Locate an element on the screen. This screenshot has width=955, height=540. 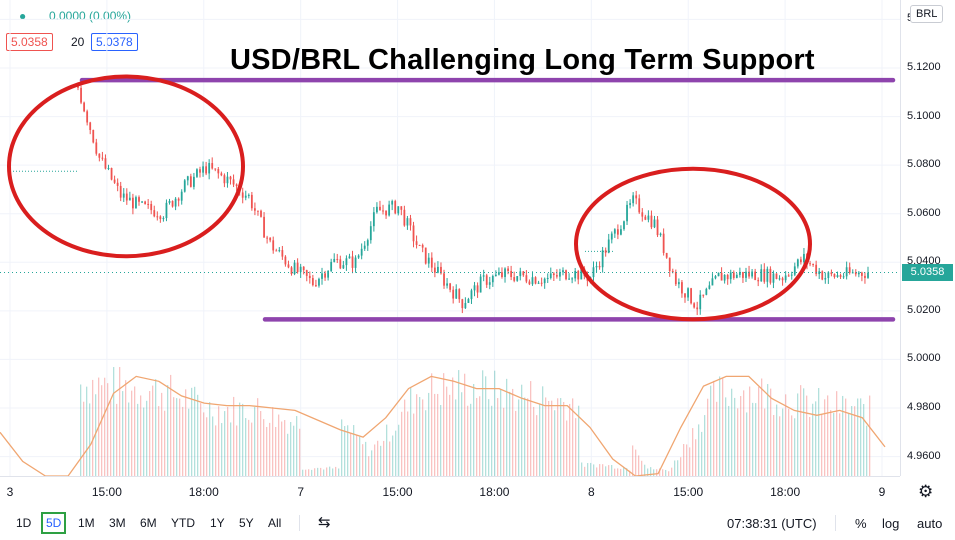
ask-price-button: 5.0378 is located at coordinates (114, 42).